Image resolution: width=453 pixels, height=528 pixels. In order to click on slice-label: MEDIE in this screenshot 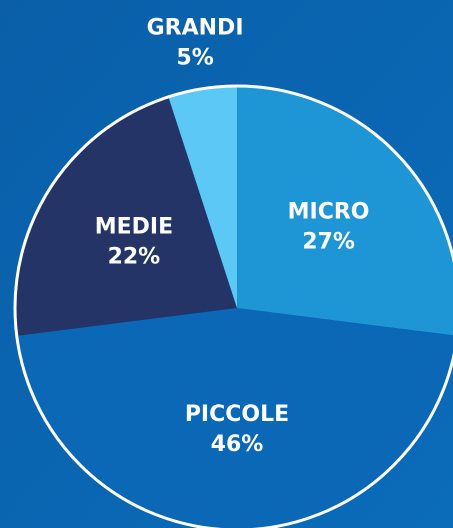, I will do `click(134, 227)`.